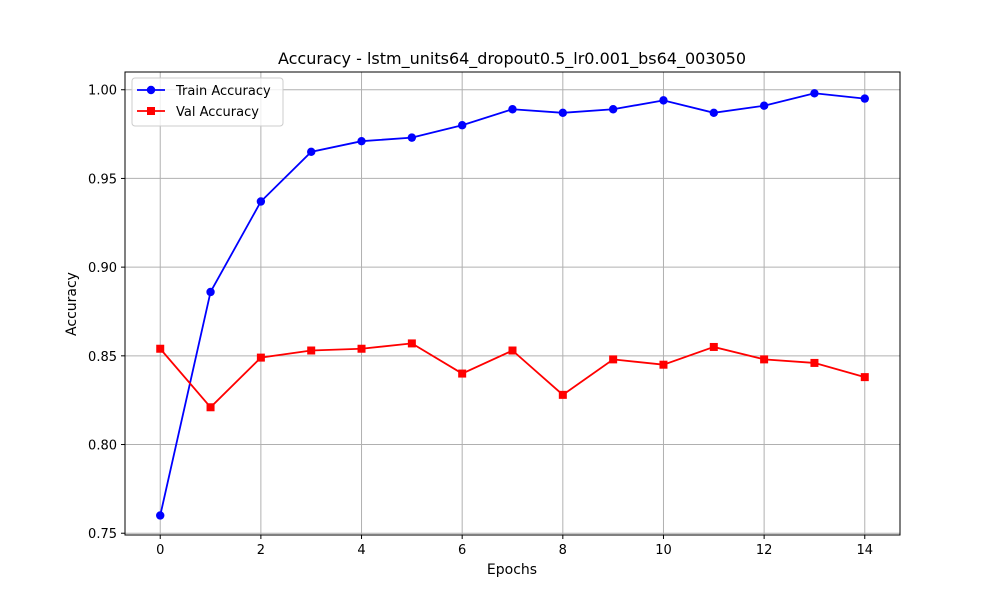 This screenshot has width=1000, height=604. I want to click on y-tick-label: 0.90, so click(102, 268).